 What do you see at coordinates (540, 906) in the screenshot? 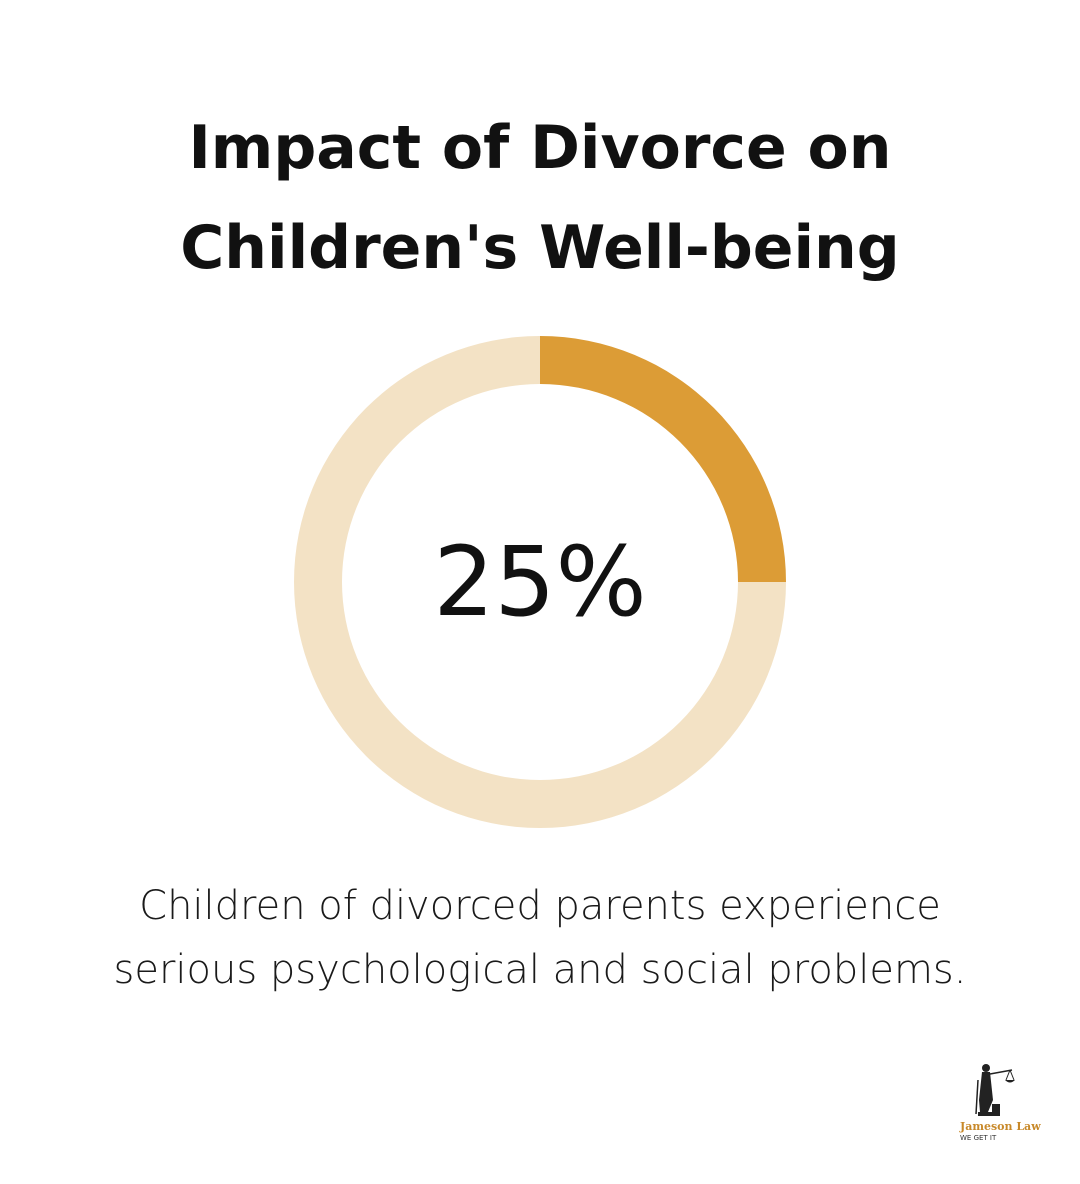
I see `caption-line-1: Children of divorced parents experience` at bounding box center [540, 906].